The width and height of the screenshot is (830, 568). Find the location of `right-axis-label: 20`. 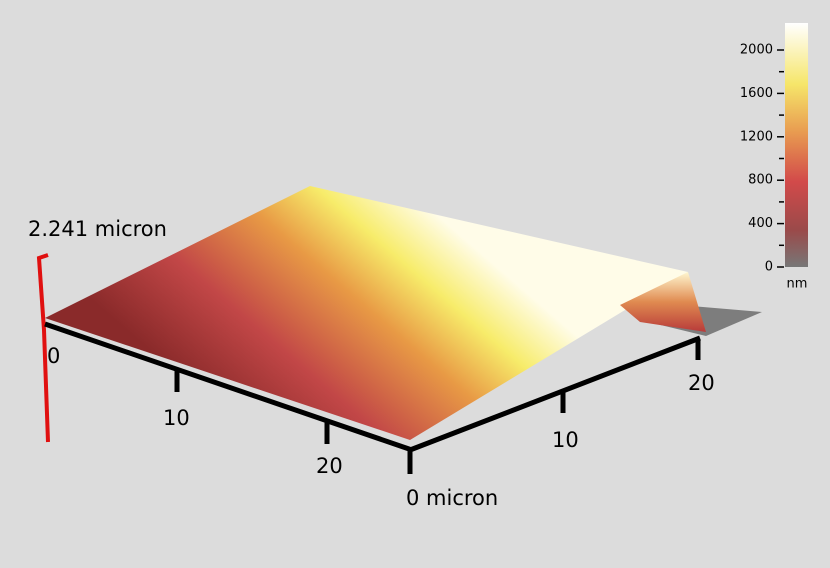

right-axis-label: 20 is located at coordinates (701, 383).